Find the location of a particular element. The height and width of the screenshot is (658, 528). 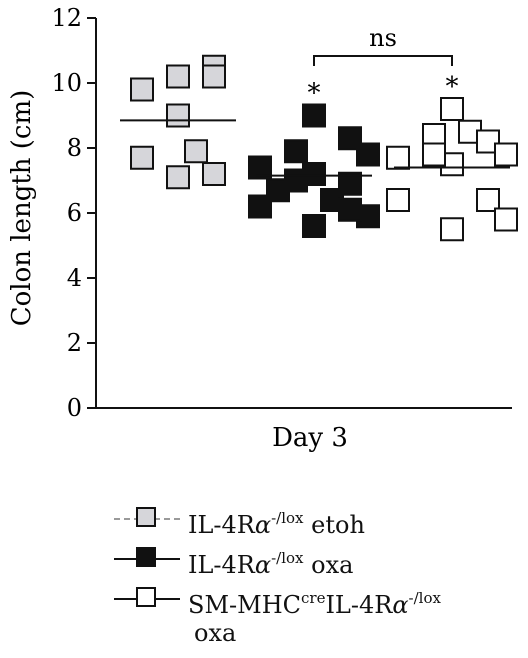

legend-label-etoh: IL-4Rα-/lox etoh is located at coordinates (276, 524).